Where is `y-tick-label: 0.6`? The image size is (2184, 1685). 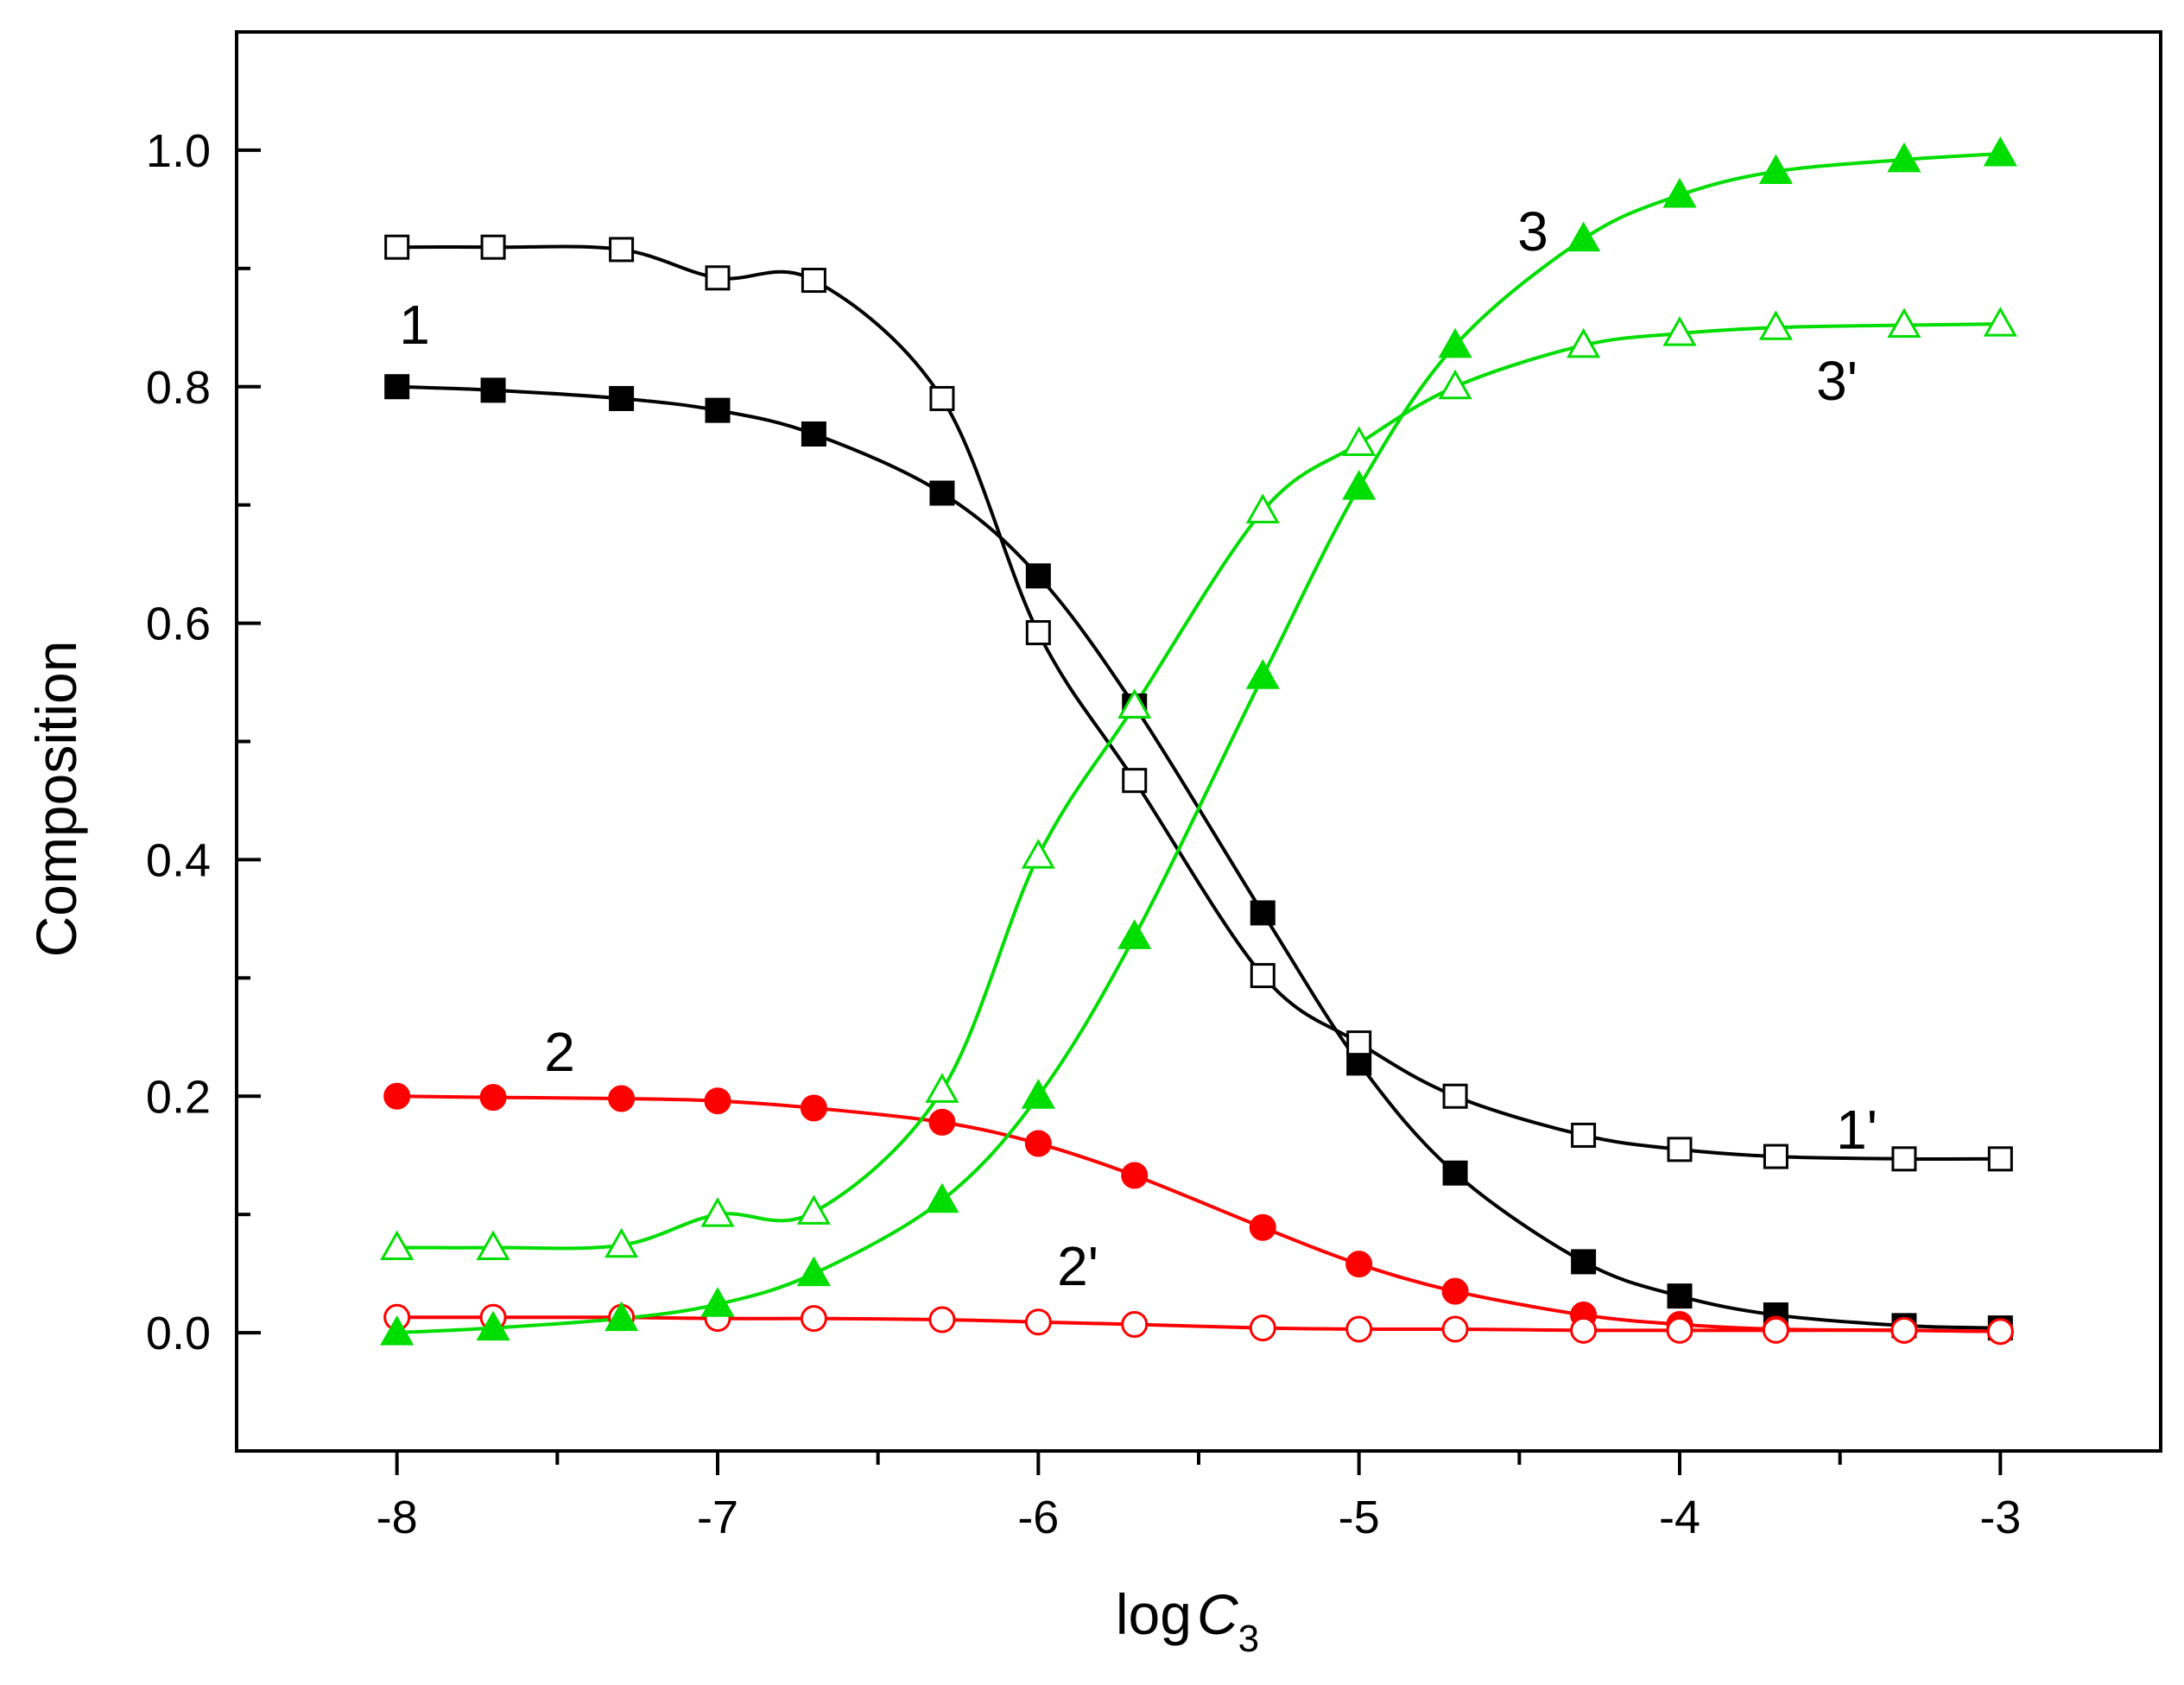 y-tick-label: 0.6 is located at coordinates (179, 625).